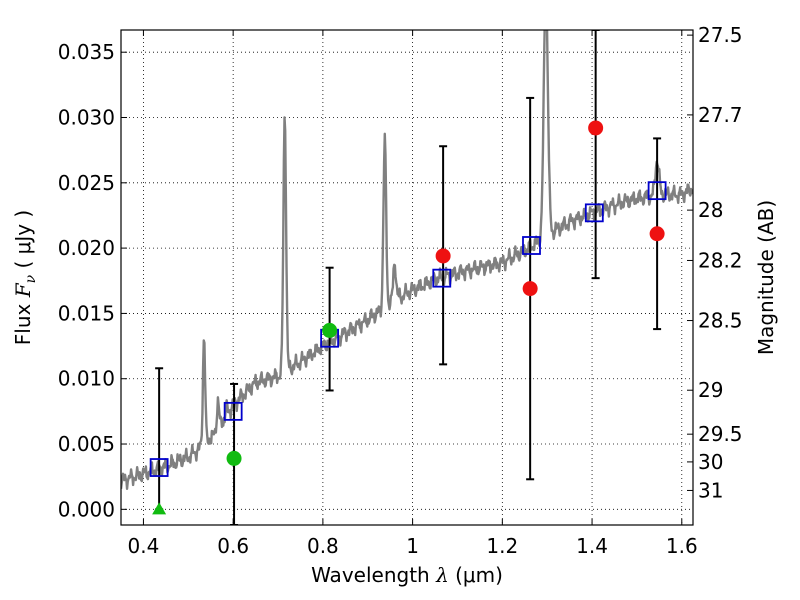 This screenshot has height=600, width=800. What do you see at coordinates (86, 183) in the screenshot?
I see `y-tick-label-5: 0.025` at bounding box center [86, 183].